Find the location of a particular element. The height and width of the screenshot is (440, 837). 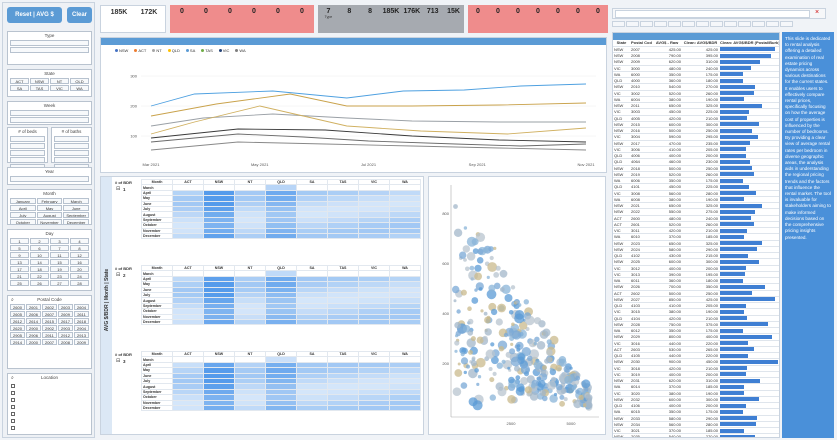

postal-code-option: 2609 is located at coordinates (65, 314).